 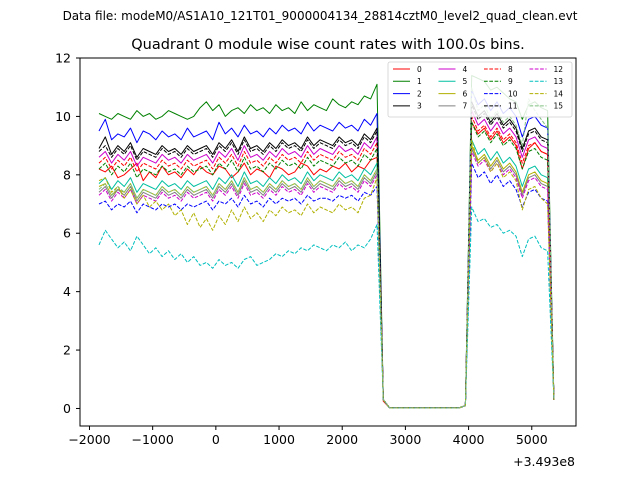 I want to click on legend-label-11: 11, so click(x=513, y=106).